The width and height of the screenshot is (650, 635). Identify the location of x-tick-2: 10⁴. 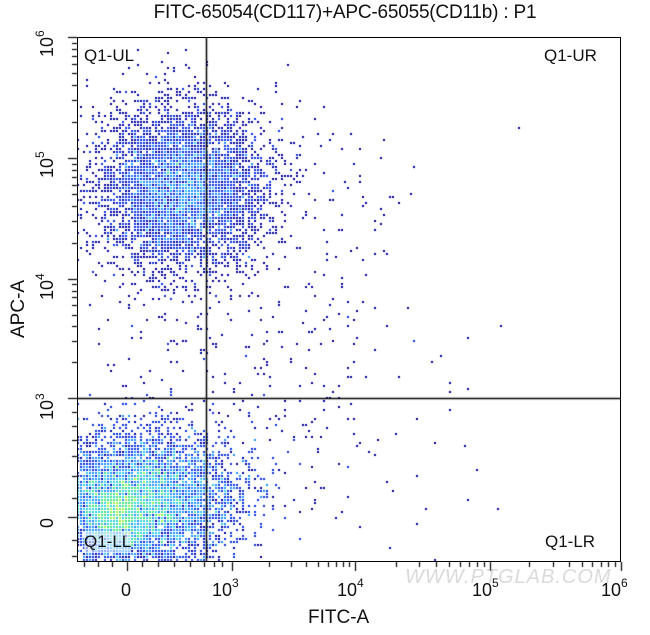
(350, 588).